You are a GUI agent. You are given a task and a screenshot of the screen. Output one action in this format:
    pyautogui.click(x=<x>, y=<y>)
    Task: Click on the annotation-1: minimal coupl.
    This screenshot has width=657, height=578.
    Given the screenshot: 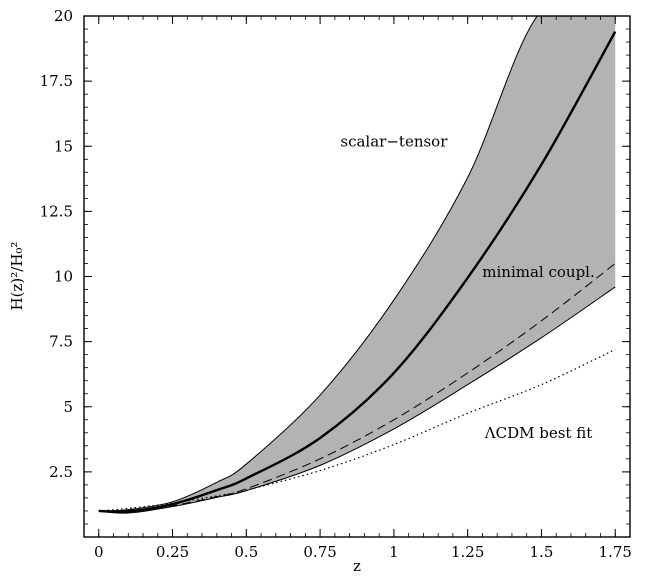 What is the action you would take?
    pyautogui.click(x=538, y=272)
    